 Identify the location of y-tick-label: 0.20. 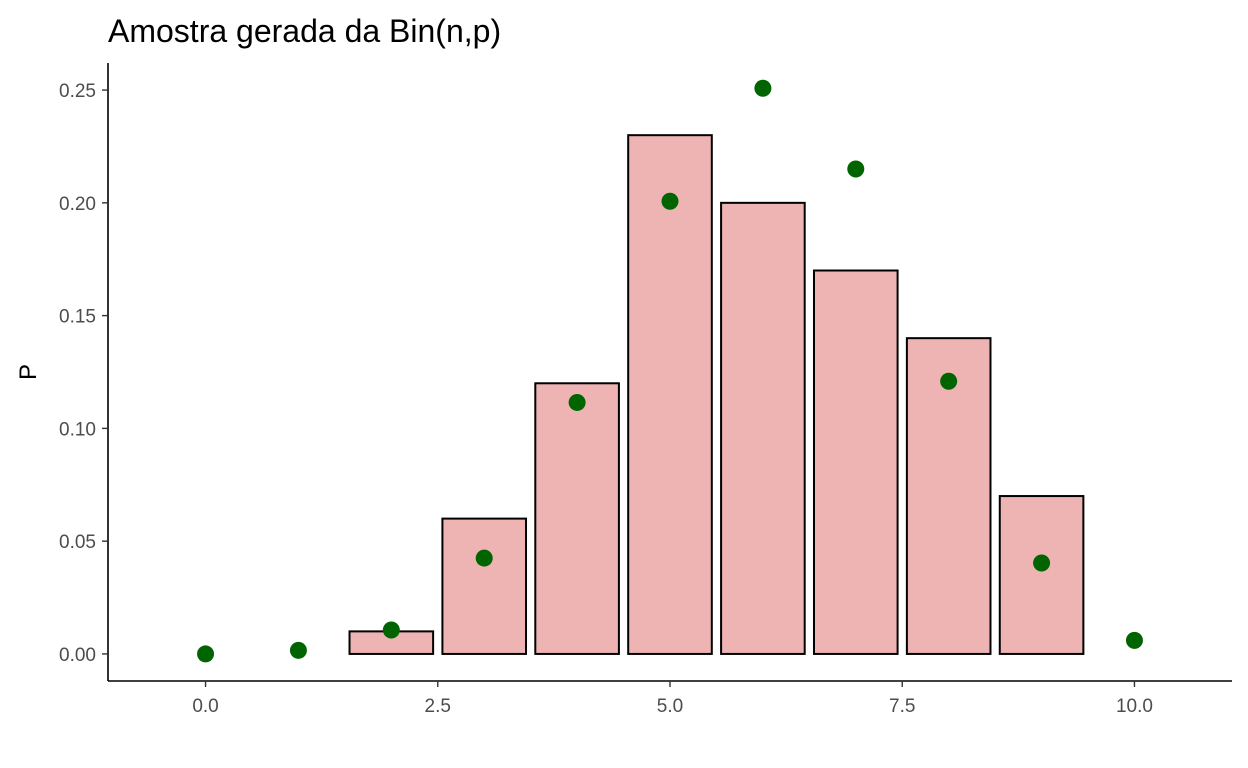
(77, 204).